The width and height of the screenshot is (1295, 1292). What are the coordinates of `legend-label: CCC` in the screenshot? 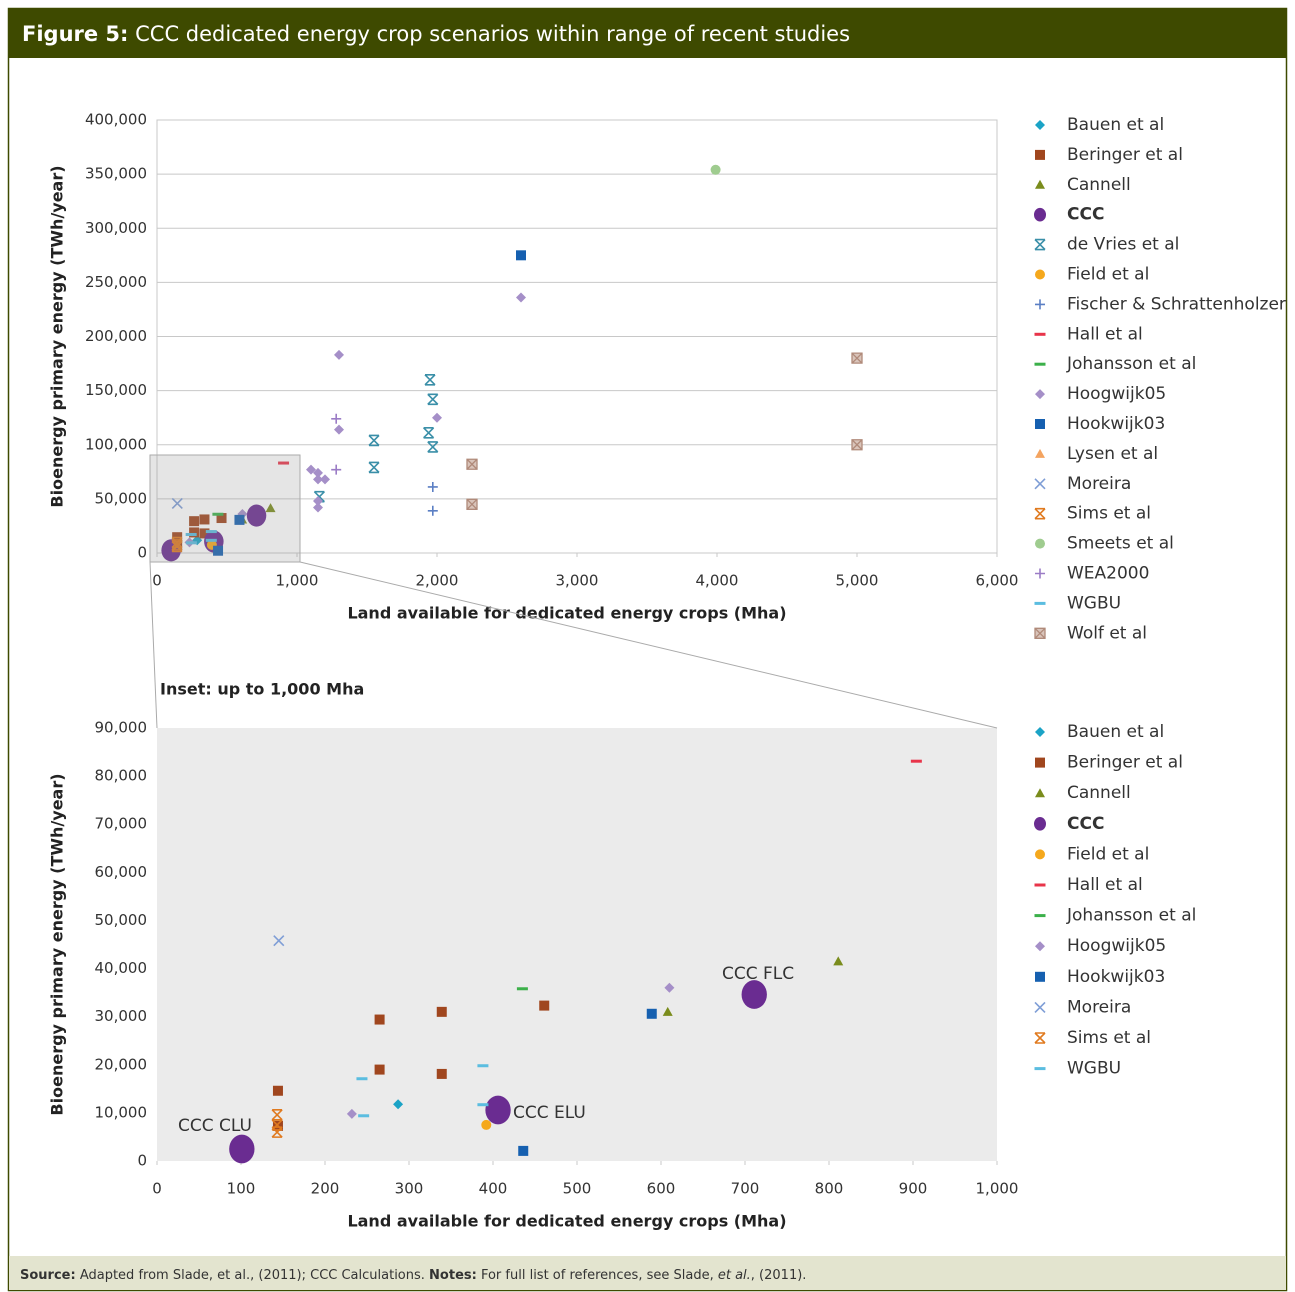 It's located at (1085, 824).